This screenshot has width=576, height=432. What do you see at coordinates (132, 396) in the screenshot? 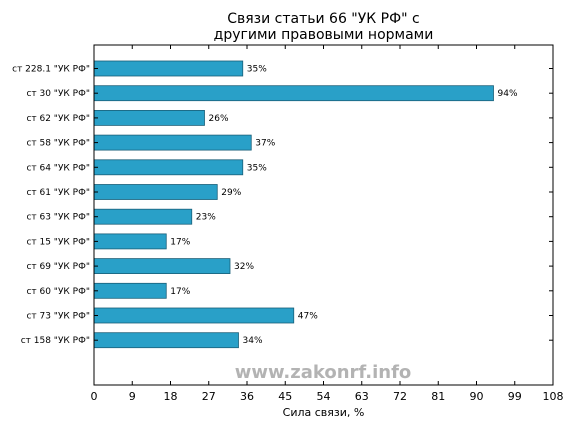
I see `x-tick-label: 9` at bounding box center [132, 396].